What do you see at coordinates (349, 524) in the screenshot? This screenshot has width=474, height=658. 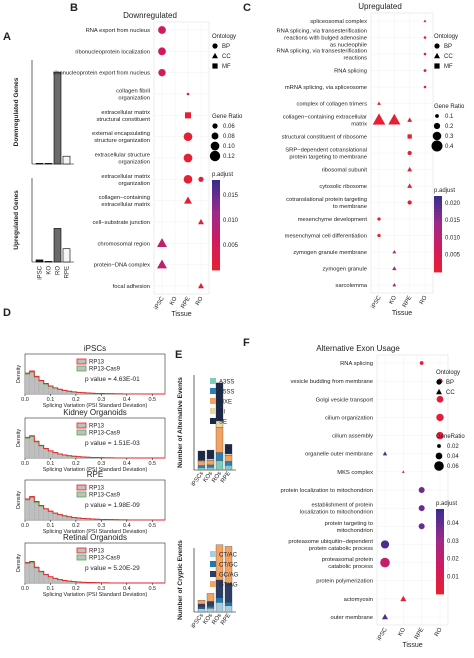 I see `term-label: protein targeting to` at bounding box center [349, 524].